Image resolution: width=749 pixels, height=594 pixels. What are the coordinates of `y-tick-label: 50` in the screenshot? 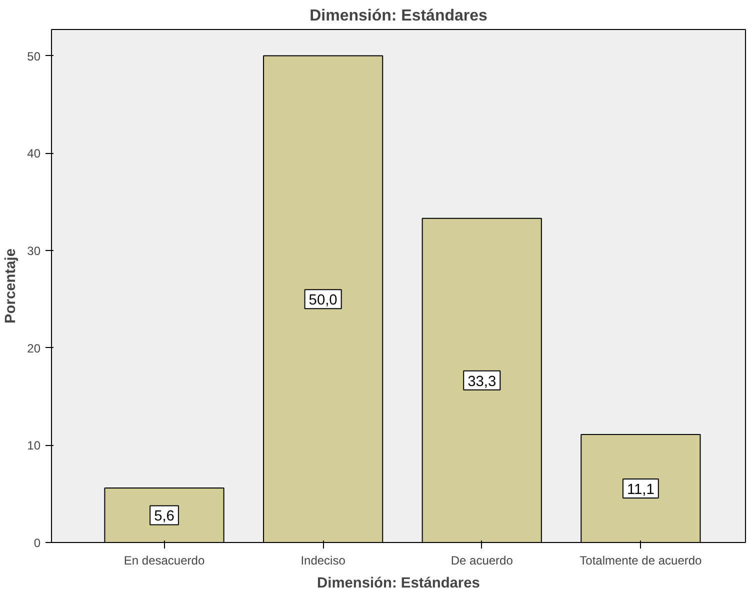 It's located at (34, 56).